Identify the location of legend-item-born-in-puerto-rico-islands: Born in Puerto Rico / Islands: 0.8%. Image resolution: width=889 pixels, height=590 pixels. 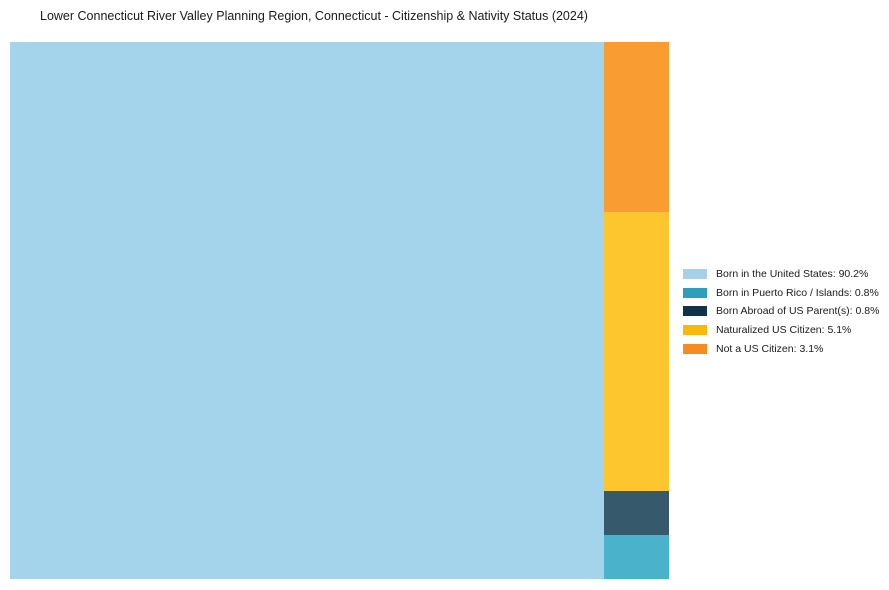
(781, 293).